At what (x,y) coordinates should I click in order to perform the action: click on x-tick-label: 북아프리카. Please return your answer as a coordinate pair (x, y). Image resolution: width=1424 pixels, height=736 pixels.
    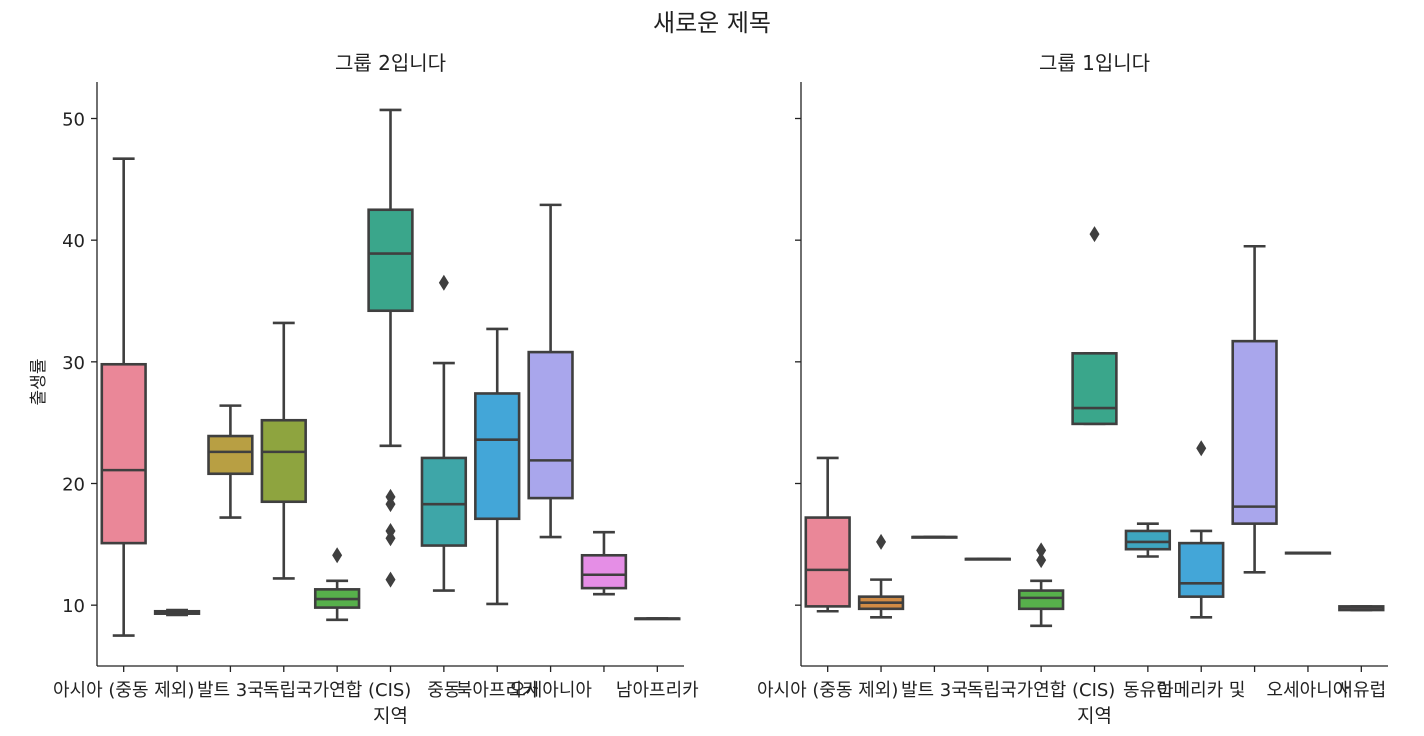
    Looking at the image, I should click on (497, 690).